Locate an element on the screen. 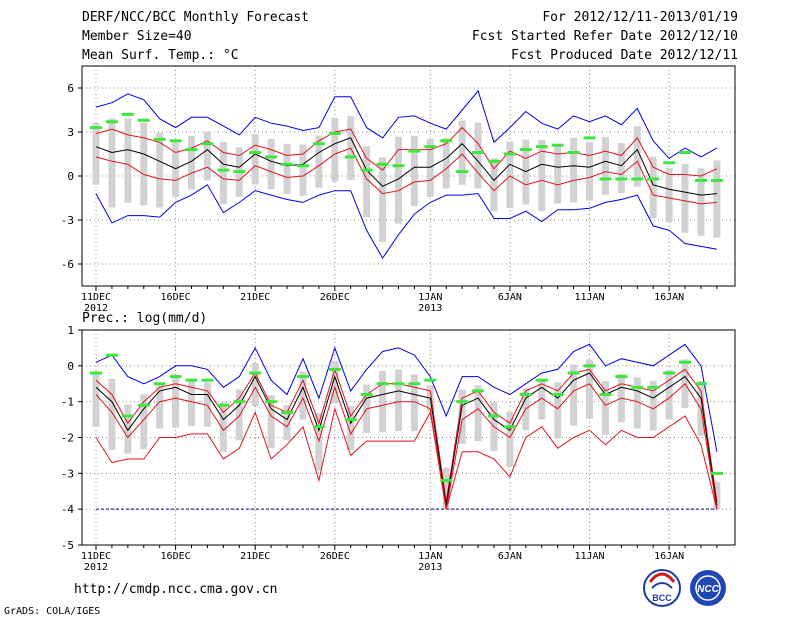 The image size is (800, 620). series-lower-quartile-line is located at coordinates (406, 176).